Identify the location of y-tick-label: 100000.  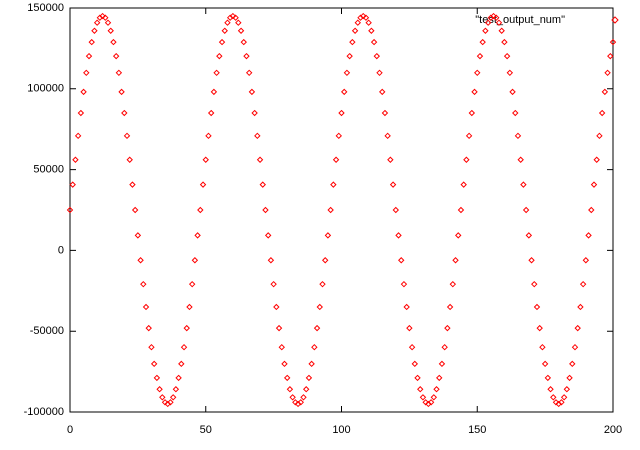
(45, 89).